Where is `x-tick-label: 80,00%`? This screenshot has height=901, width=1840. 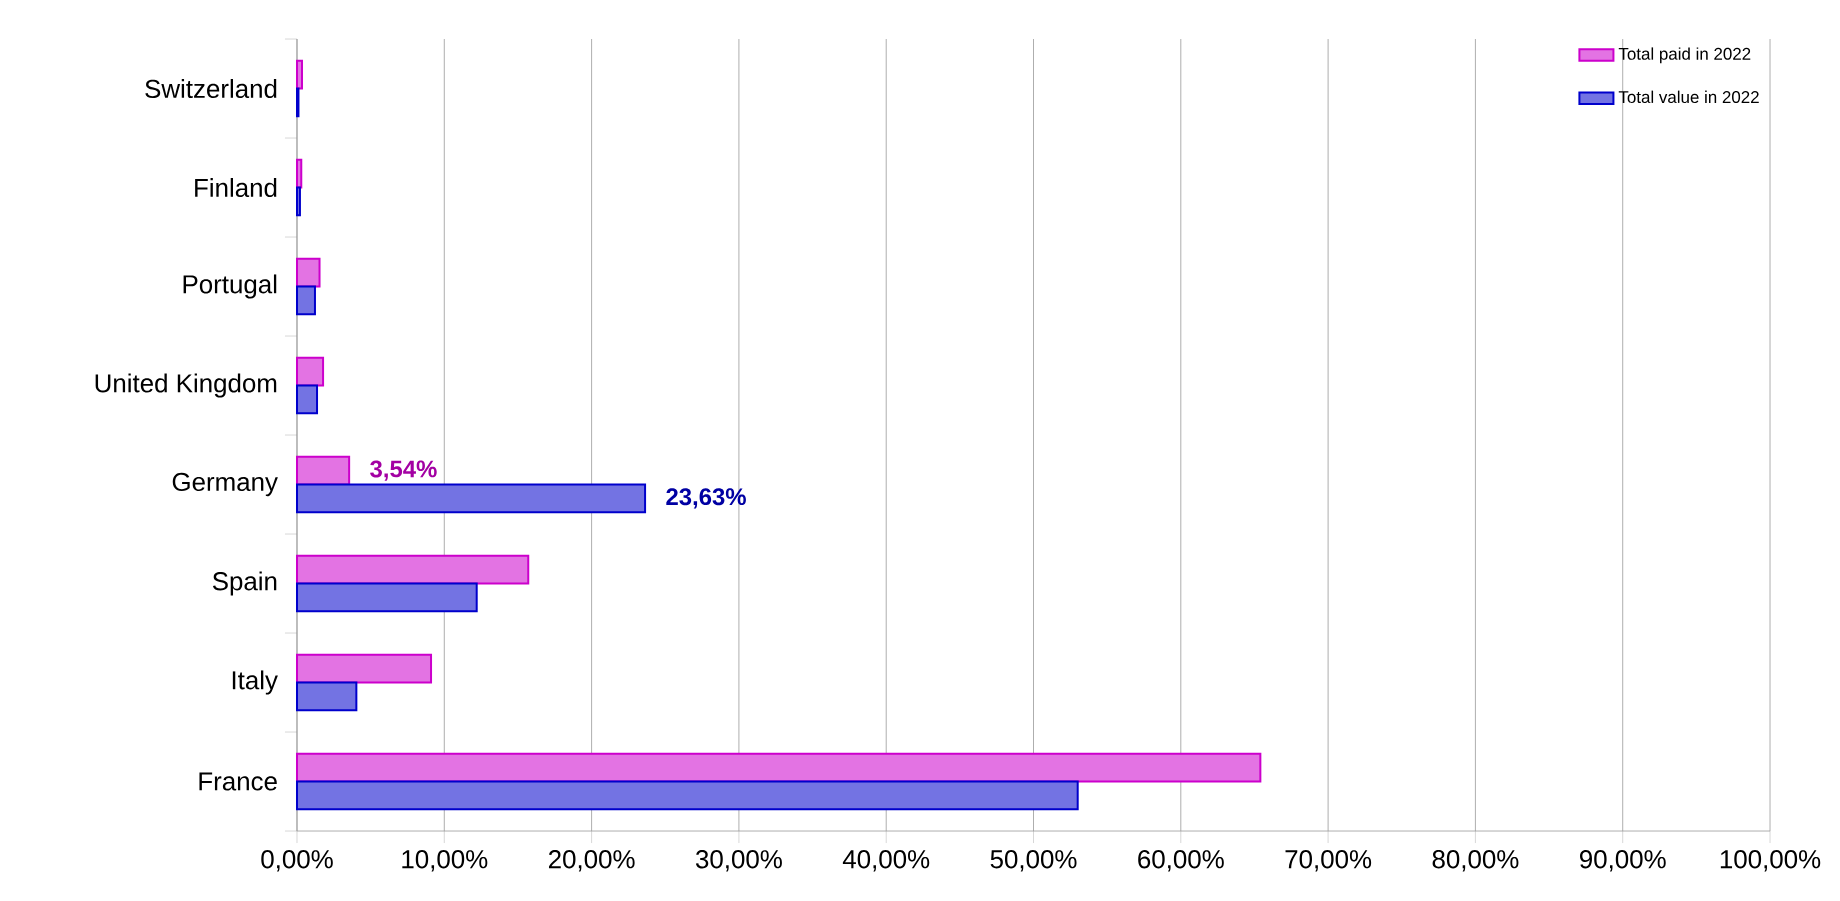 x-tick-label: 80,00% is located at coordinates (1475, 861).